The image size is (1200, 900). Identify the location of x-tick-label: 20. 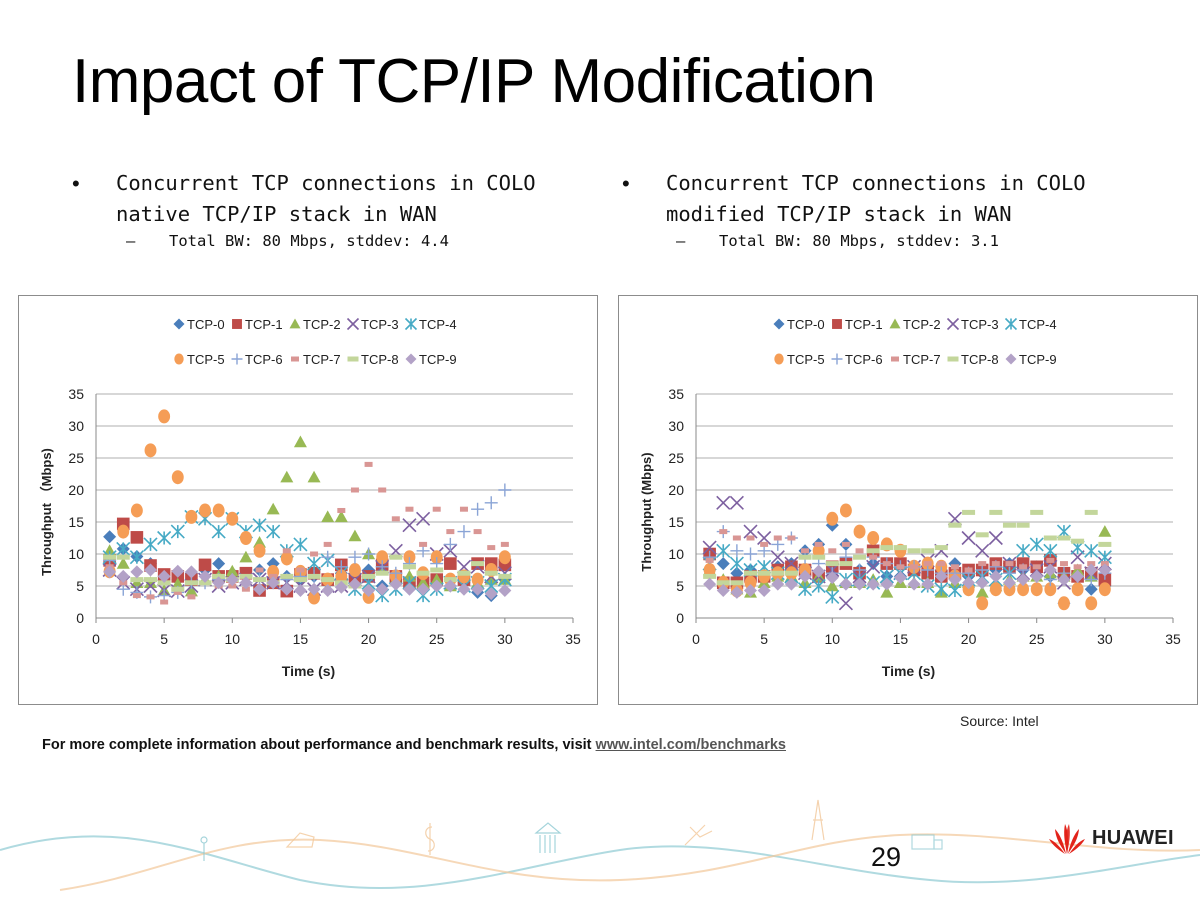
(369, 639).